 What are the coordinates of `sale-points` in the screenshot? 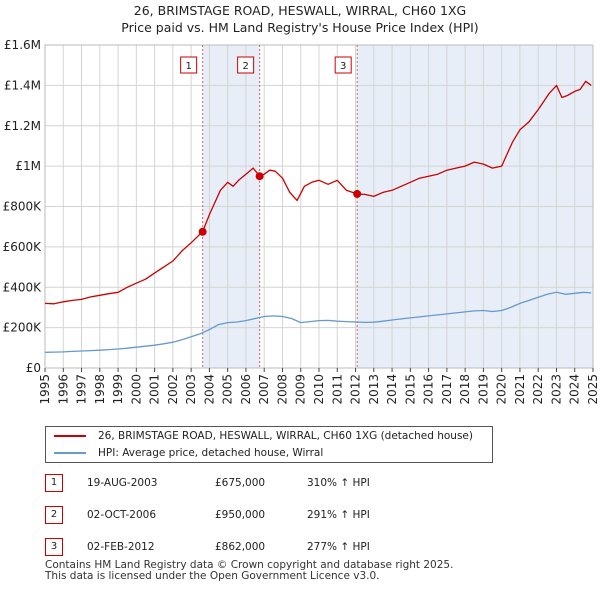 It's located at (280, 204).